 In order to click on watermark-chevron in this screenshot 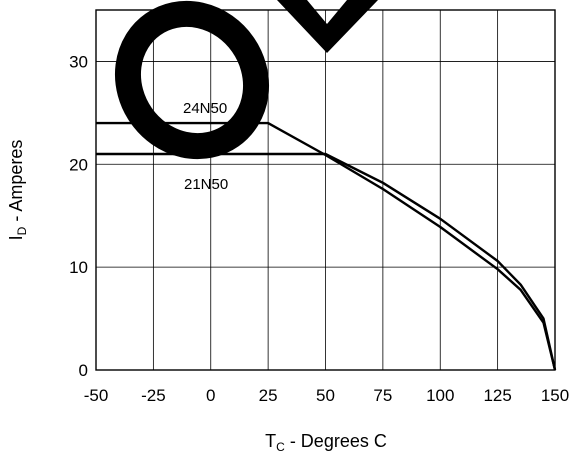, I will do `click(327, 26)`.